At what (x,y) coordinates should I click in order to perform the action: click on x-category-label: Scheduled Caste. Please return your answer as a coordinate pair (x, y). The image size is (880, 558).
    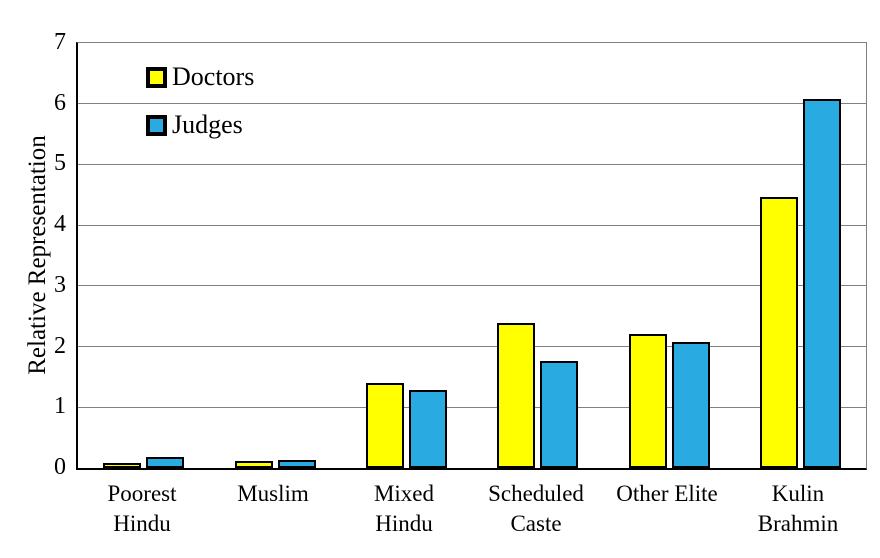
    Looking at the image, I should click on (536, 508).